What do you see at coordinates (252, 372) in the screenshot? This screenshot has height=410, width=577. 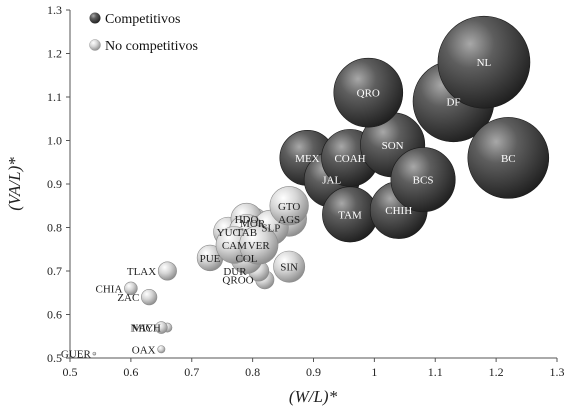 I see `x-tick-label: 0.8` at bounding box center [252, 372].